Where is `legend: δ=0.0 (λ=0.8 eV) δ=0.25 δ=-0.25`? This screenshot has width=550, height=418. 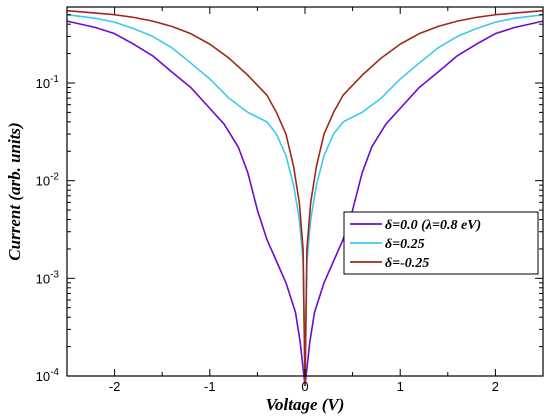 legend: δ=0.0 (λ=0.8 eV) δ=0.25 δ=-0.25 is located at coordinates (441, 243).